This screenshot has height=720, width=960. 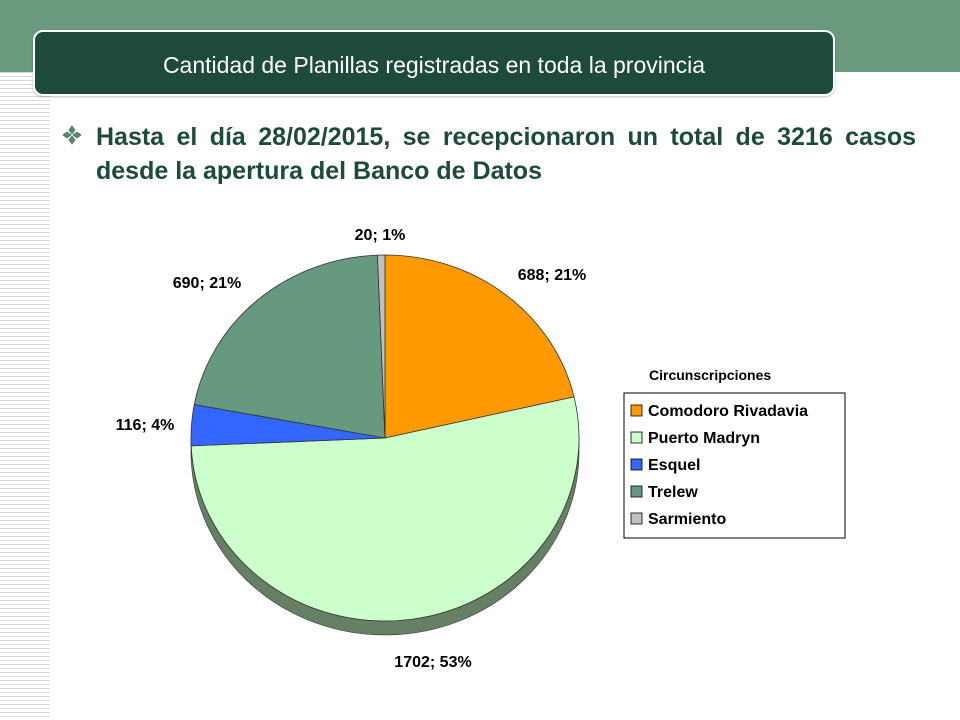 I want to click on data-label-trelew: 690; 21%, so click(x=207, y=283).